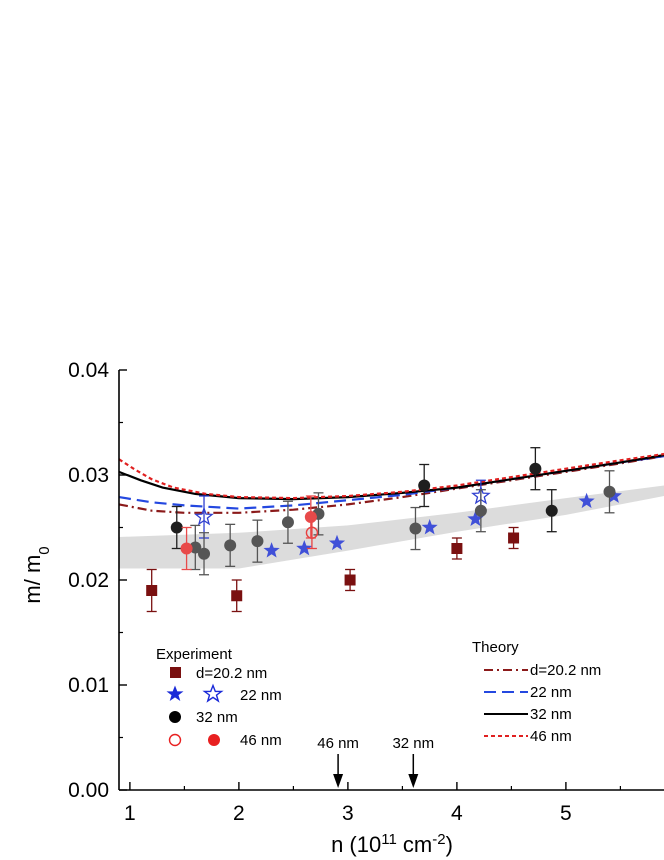  What do you see at coordinates (338, 743) in the screenshot?
I see `annotation-label-0: 46 nm` at bounding box center [338, 743].